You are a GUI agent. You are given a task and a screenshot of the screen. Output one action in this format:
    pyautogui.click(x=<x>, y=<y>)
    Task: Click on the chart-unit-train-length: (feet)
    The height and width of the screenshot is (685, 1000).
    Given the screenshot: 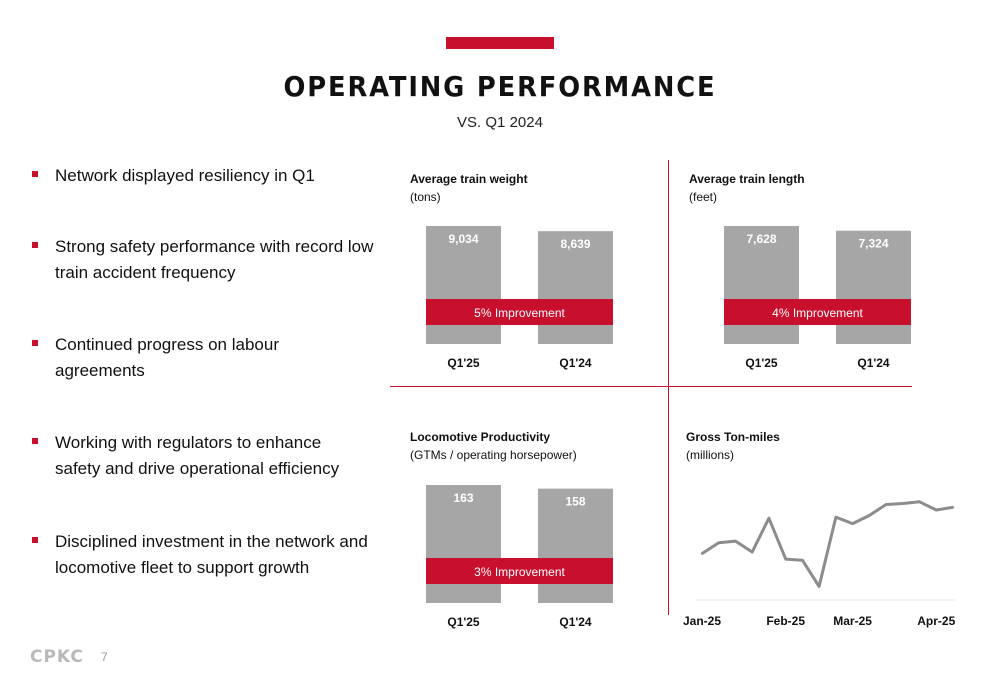 What is the action you would take?
    pyautogui.click(x=703, y=197)
    